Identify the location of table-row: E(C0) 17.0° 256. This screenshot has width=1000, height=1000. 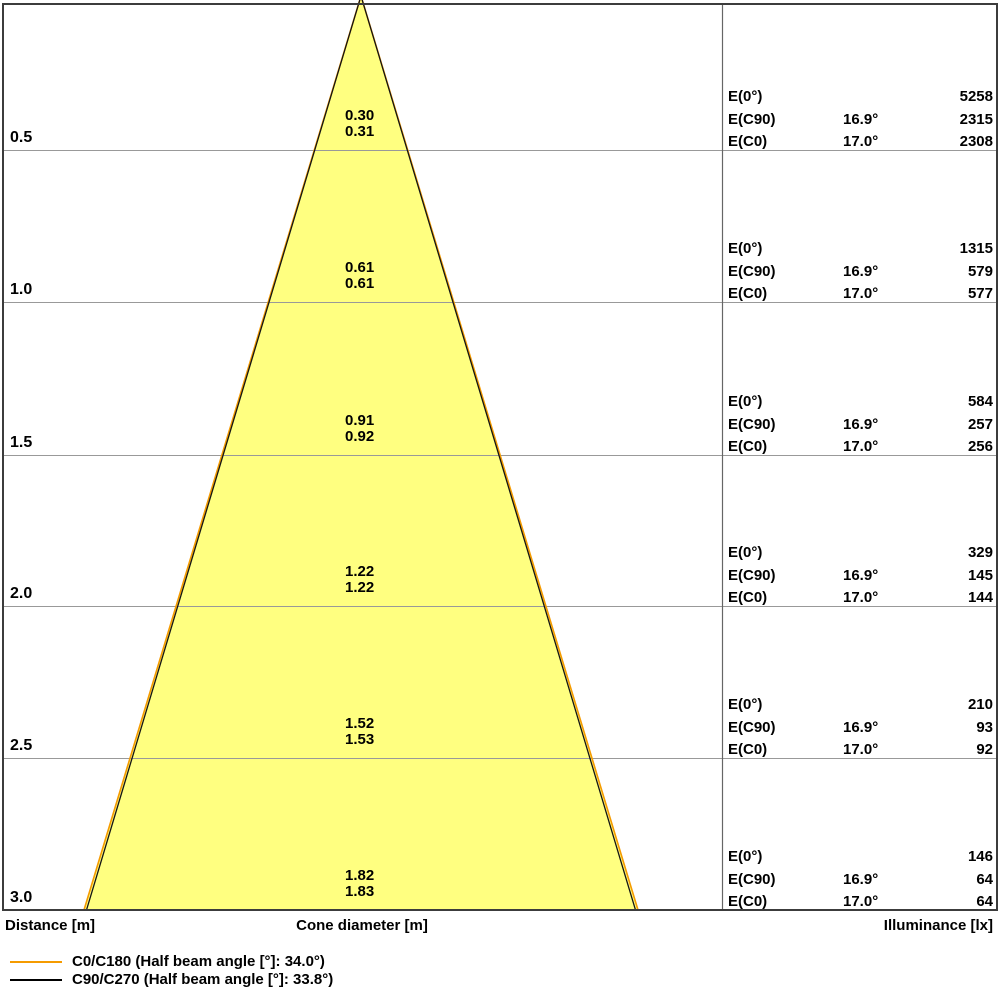
(860, 449).